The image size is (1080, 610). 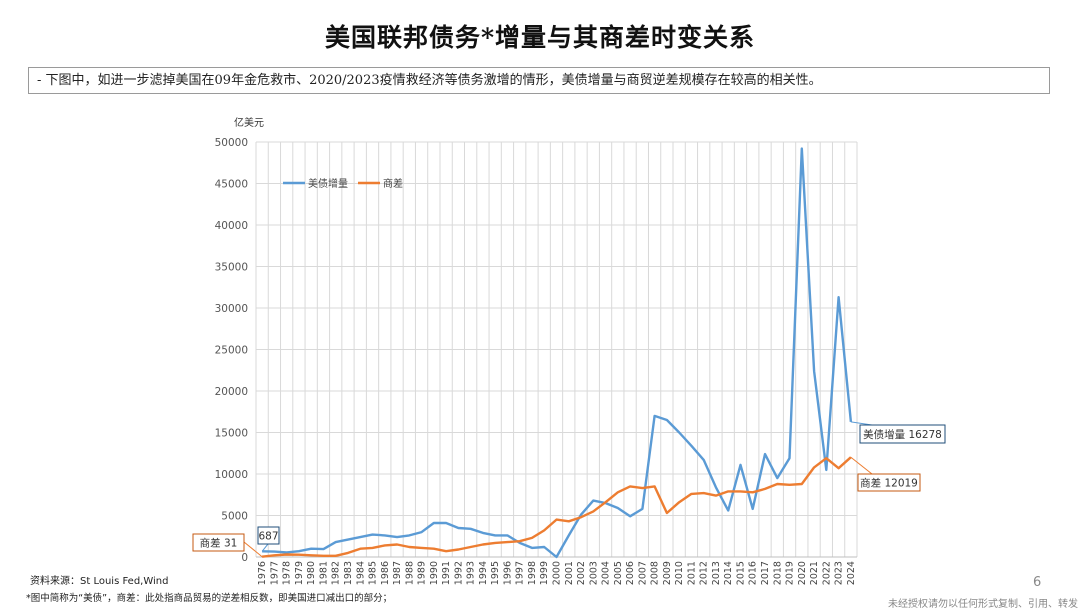 I want to click on x-tick-label: 1981, so click(x=323, y=573).